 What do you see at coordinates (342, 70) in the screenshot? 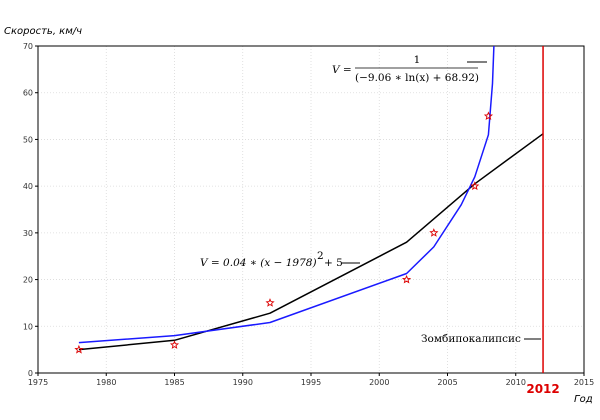
I see `hyperbolic-formula-lhs: V =` at bounding box center [342, 70].